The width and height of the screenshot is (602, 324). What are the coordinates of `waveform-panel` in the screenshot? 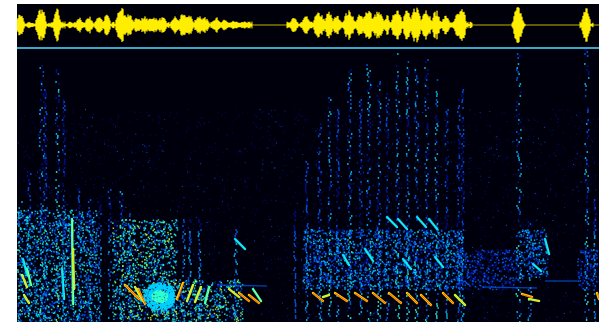 It's located at (308, 25).